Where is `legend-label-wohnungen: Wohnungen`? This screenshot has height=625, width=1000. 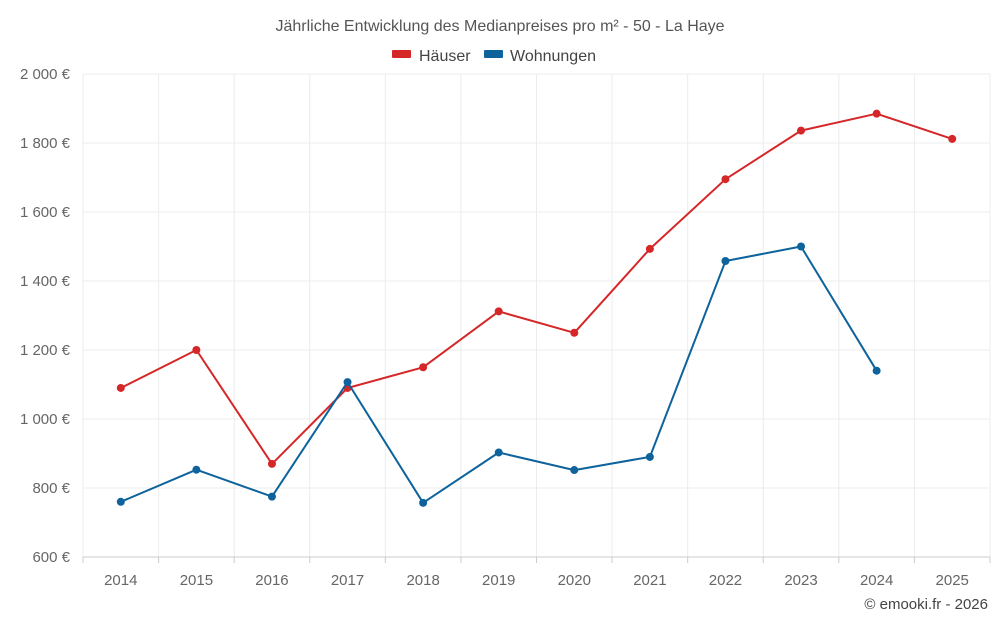
legend-label-wohnungen: Wohnungen is located at coordinates (553, 56).